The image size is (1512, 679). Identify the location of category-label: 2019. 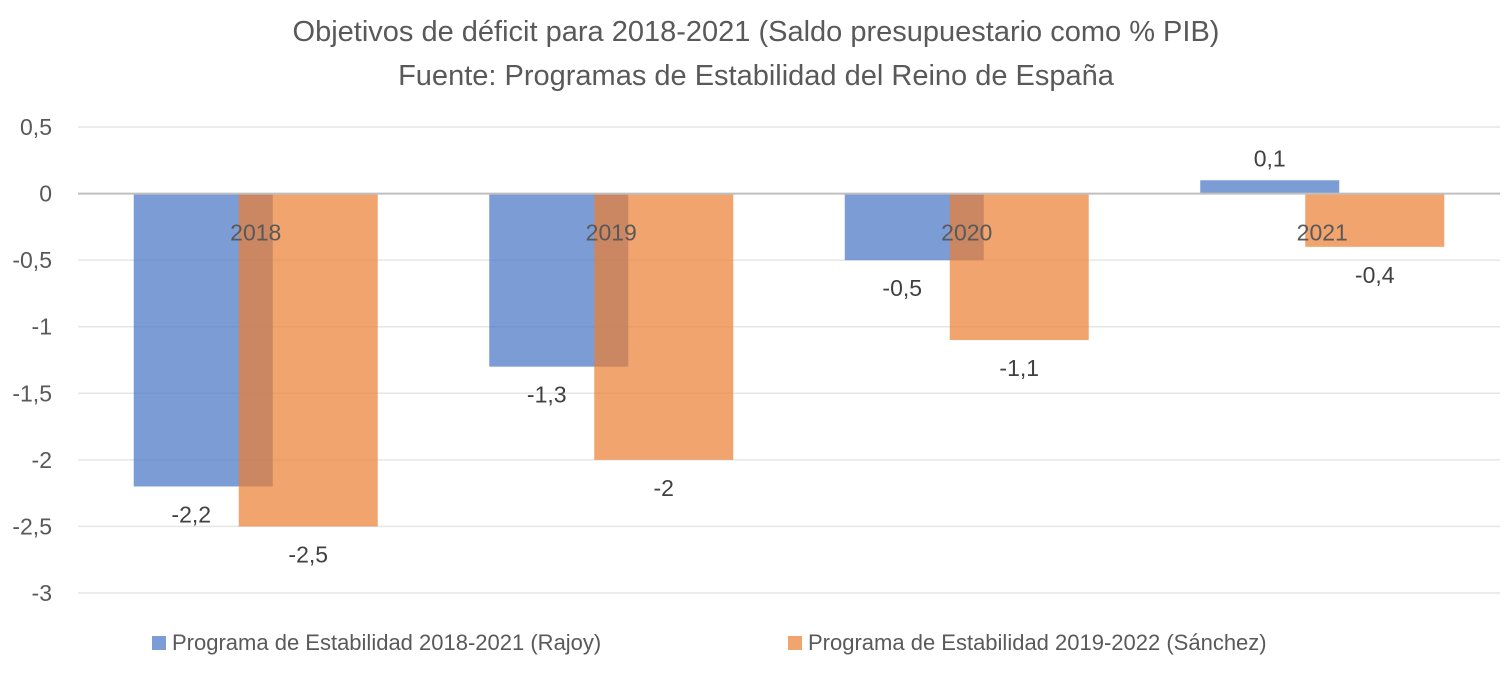
(611, 233).